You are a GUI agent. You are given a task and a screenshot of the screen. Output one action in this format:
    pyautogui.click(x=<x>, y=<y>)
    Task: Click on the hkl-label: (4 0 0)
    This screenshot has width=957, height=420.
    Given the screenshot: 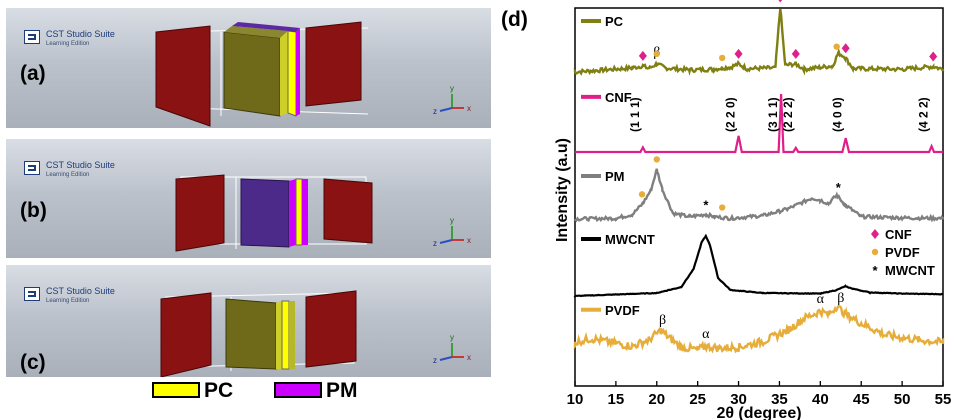 What is the action you would take?
    pyautogui.click(x=838, y=114)
    